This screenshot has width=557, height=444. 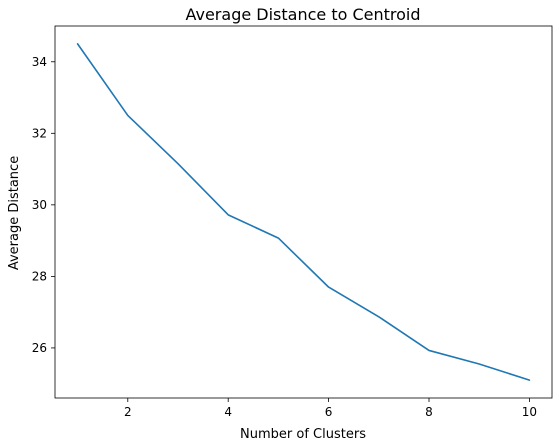 I want to click on x-tick-label: 10, so click(x=529, y=412).